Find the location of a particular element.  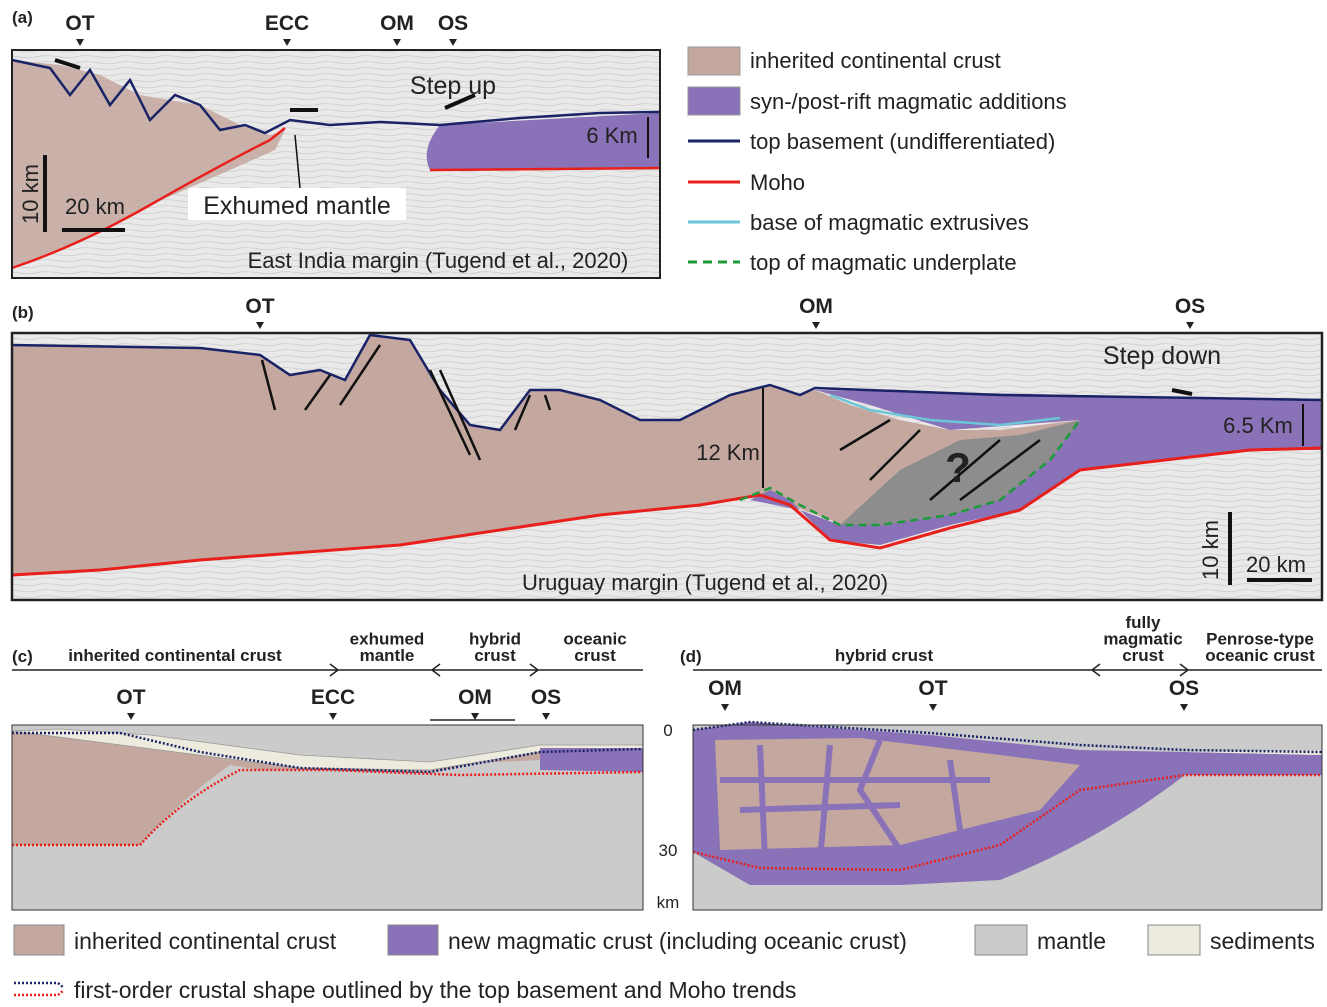

legend-label: Moho is located at coordinates (777, 182).